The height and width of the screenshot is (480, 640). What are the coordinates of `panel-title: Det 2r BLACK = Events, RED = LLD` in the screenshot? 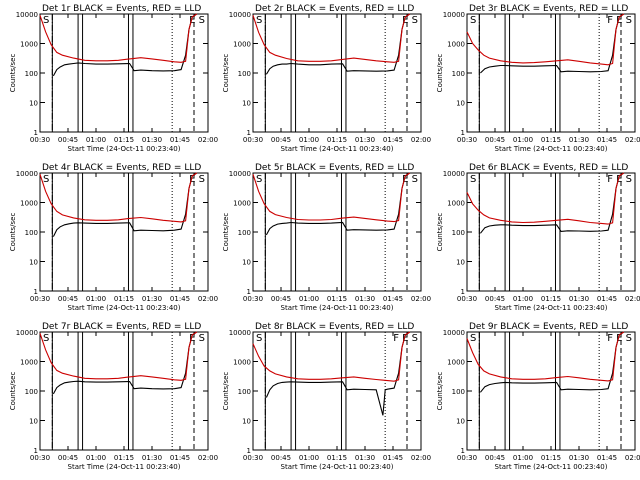 It's located at (334, 9).